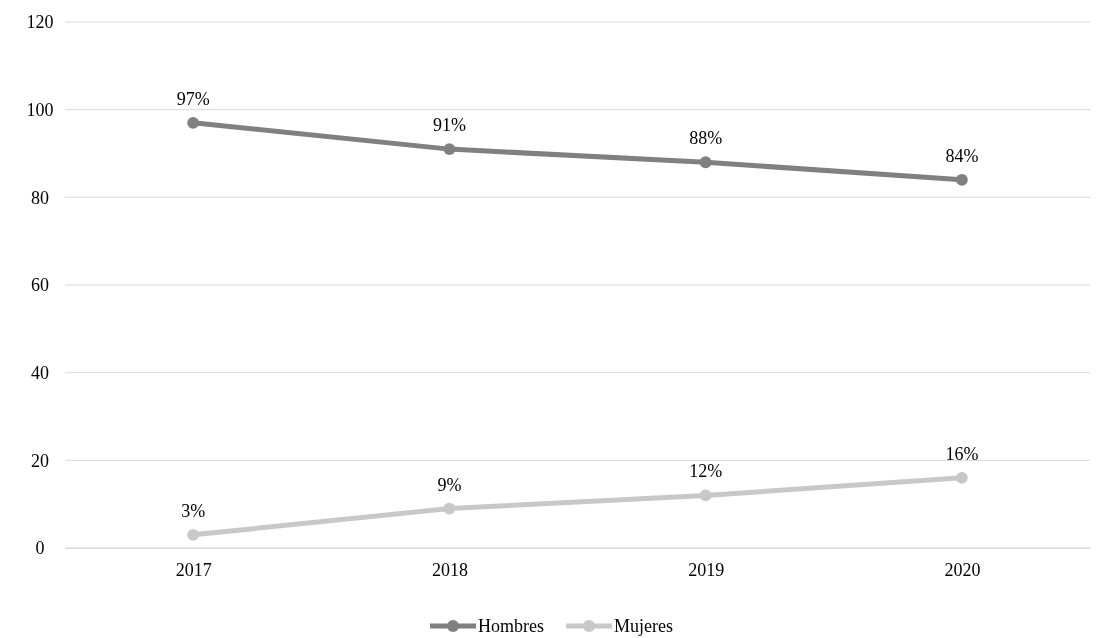 This screenshot has width=1103, height=638. What do you see at coordinates (193, 570) in the screenshot?
I see `x-tick-label: 2017` at bounding box center [193, 570].